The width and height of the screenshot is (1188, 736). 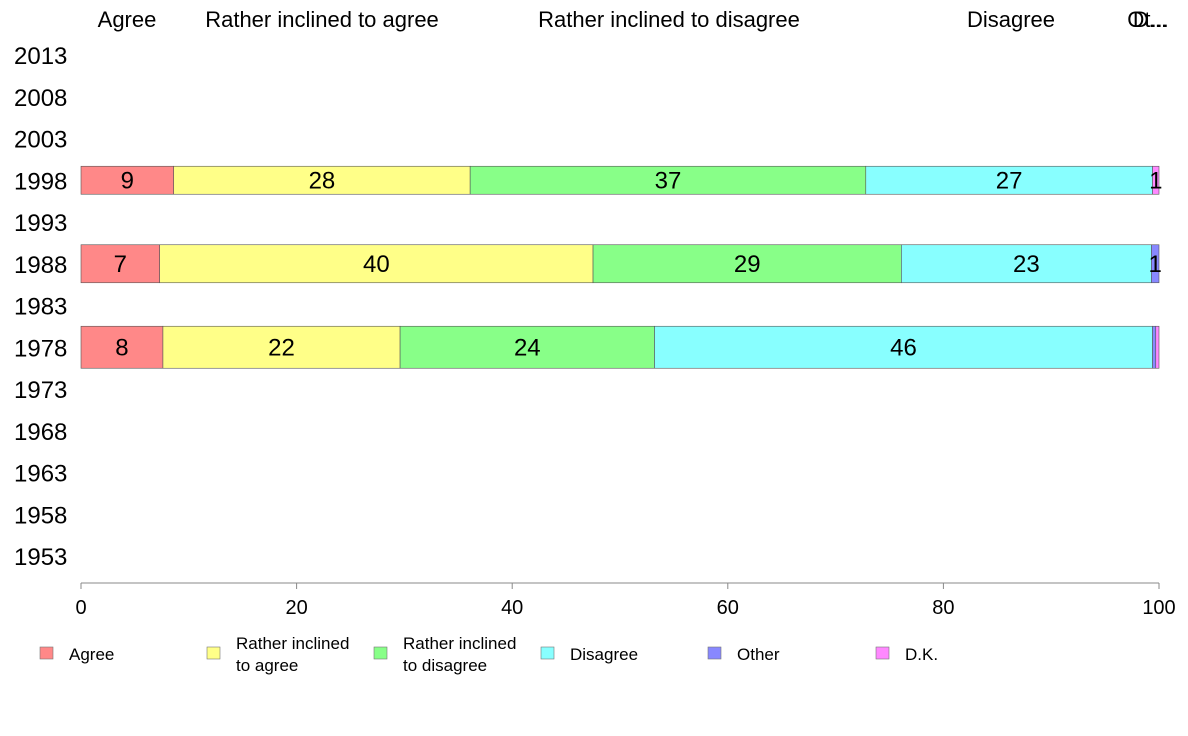 What do you see at coordinates (728, 608) in the screenshot?
I see `x-tick-label-60: 60` at bounding box center [728, 608].